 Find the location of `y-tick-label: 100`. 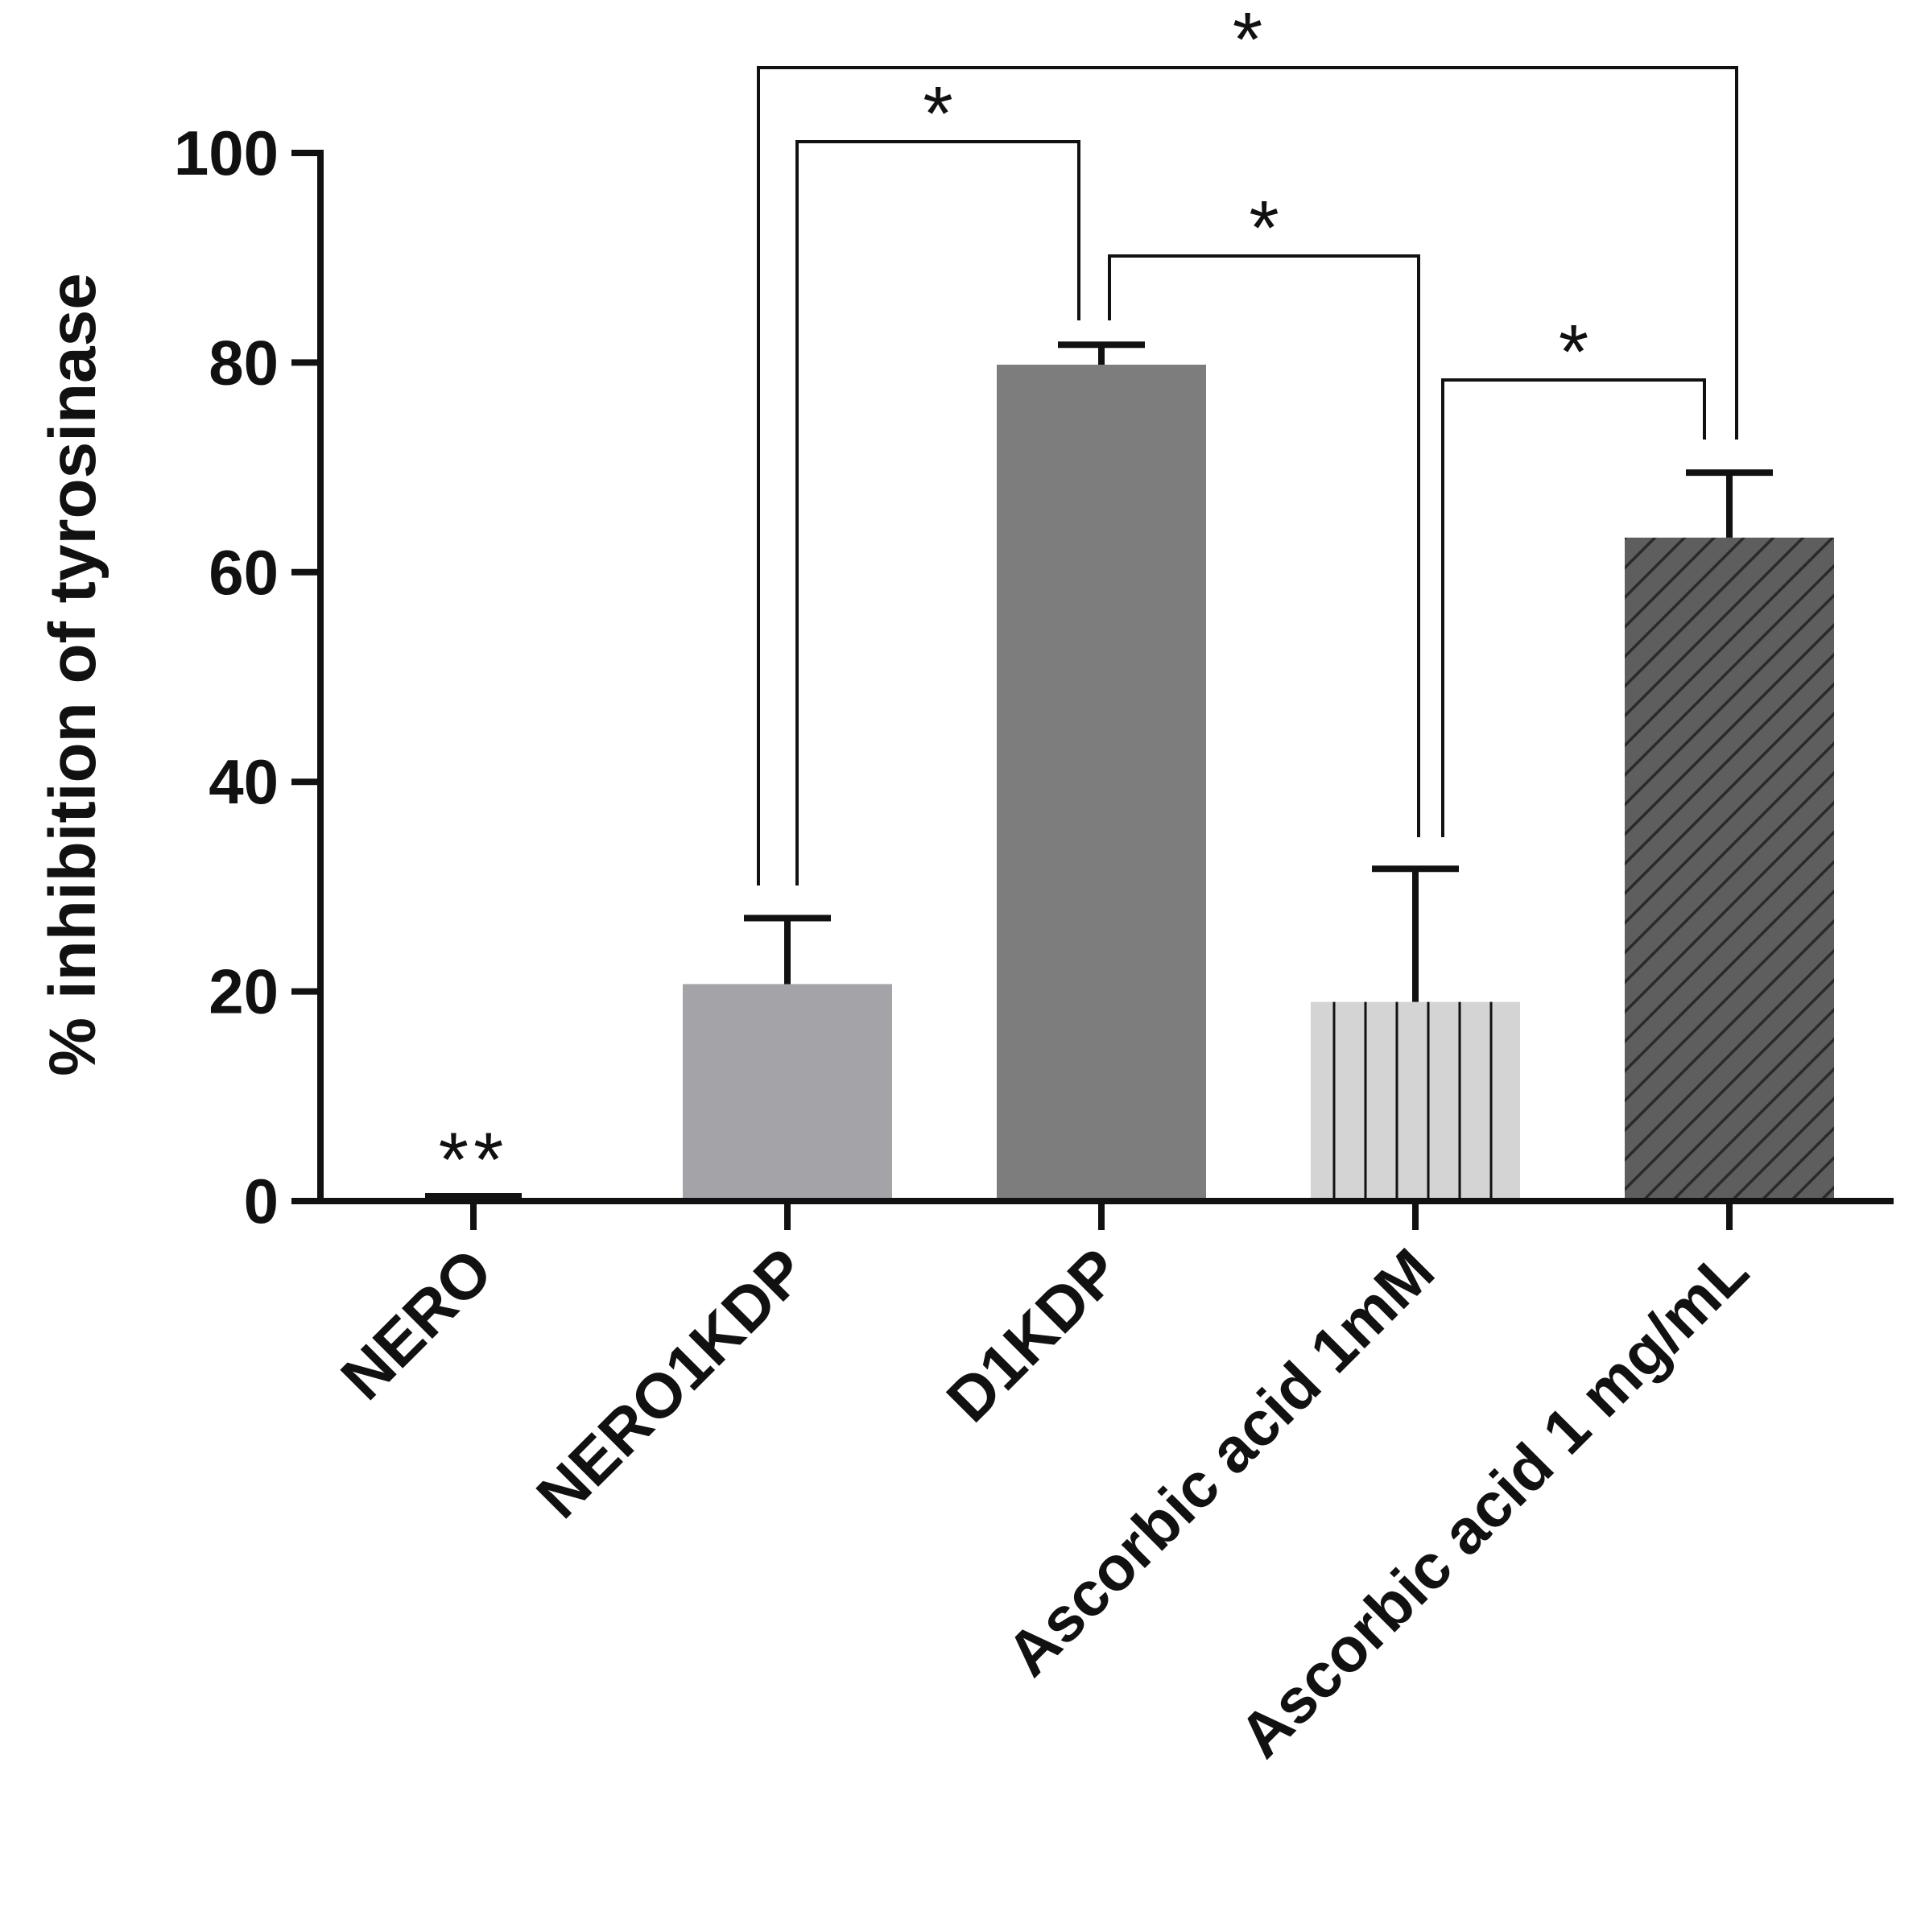

y-tick-label: 100 is located at coordinates (226, 153).